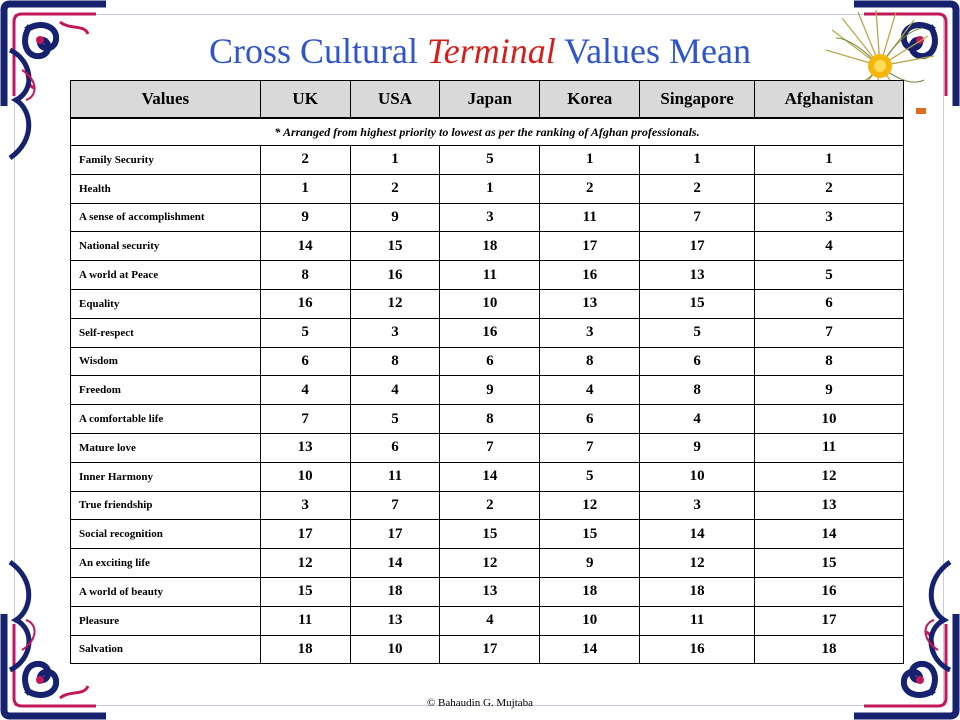 The image size is (960, 720). I want to click on column-header-uk: UK, so click(305, 99).